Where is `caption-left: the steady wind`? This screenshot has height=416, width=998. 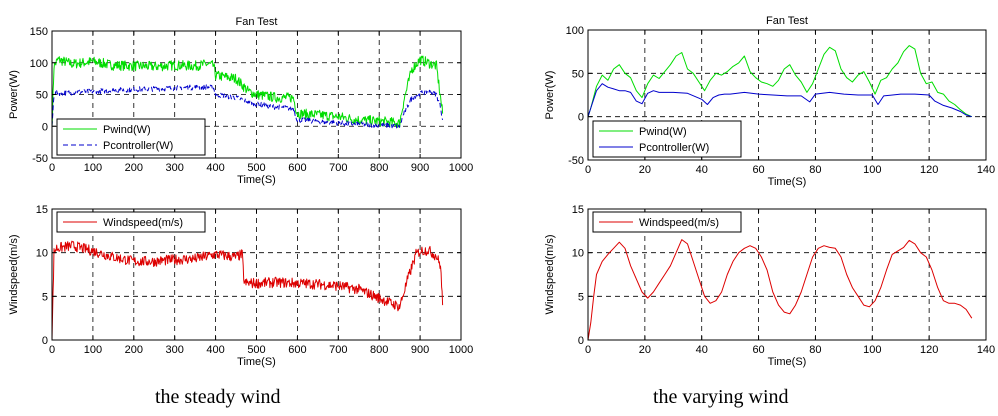
caption-left: the steady wind is located at coordinates (218, 397).